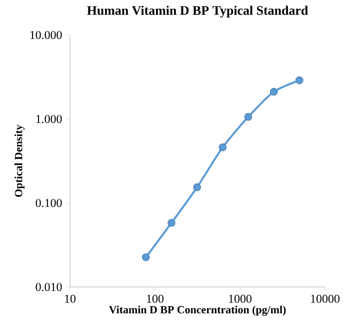  I want to click on x-tick-label: 10000, so click(325, 298).